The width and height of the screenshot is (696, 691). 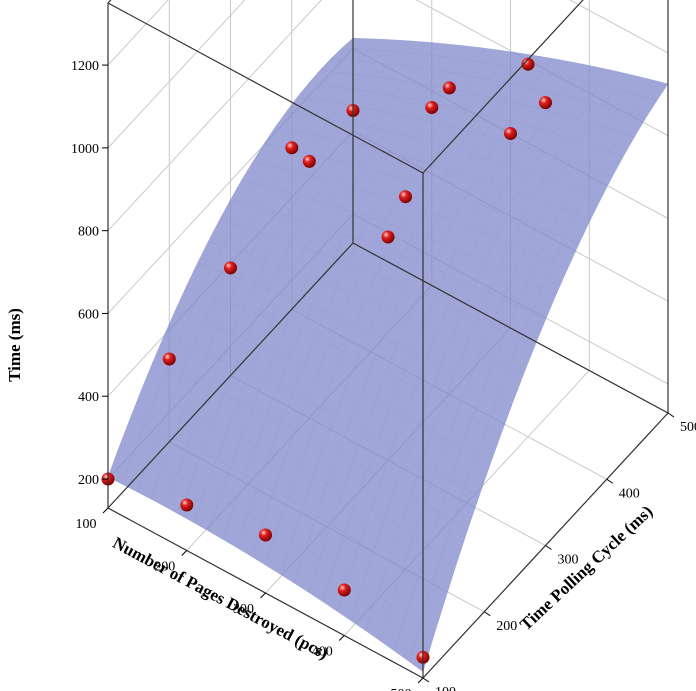 What do you see at coordinates (88, 480) in the screenshot?
I see `z-tick-label: 200` at bounding box center [88, 480].